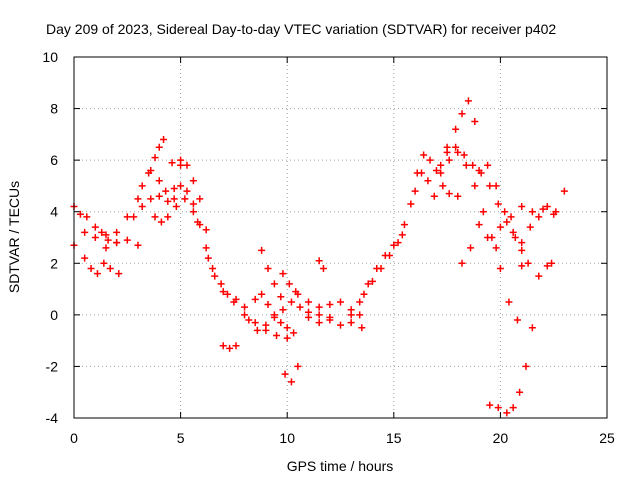 This screenshot has height=480, width=640. What do you see at coordinates (54, 109) in the screenshot?
I see `y-tick-label: 8` at bounding box center [54, 109].